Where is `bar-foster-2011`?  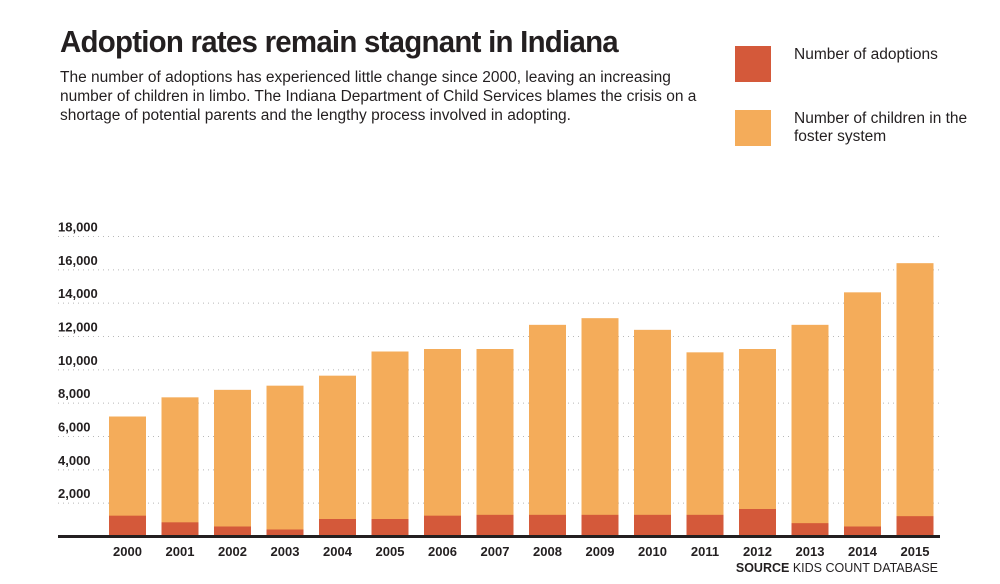
bar-foster-2011 is located at coordinates (705, 444).